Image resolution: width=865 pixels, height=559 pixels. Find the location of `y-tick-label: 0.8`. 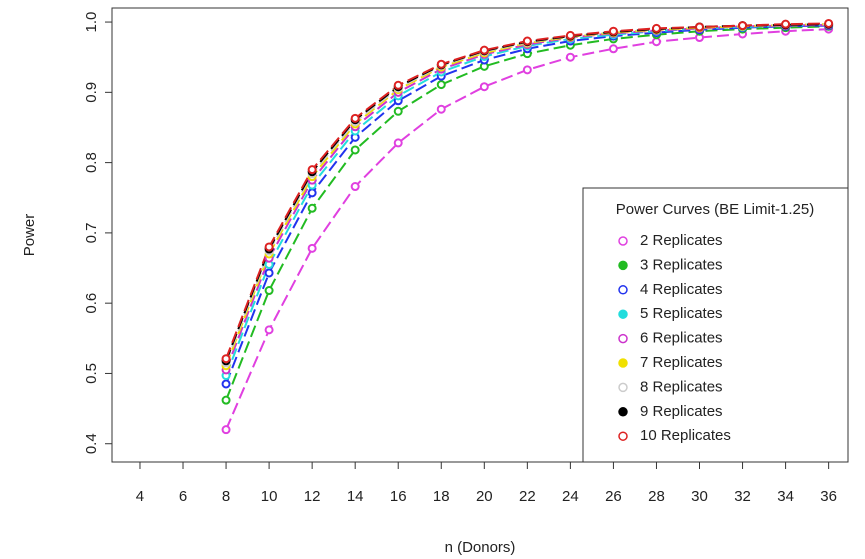

y-tick-label: 0.8 is located at coordinates (91, 162).